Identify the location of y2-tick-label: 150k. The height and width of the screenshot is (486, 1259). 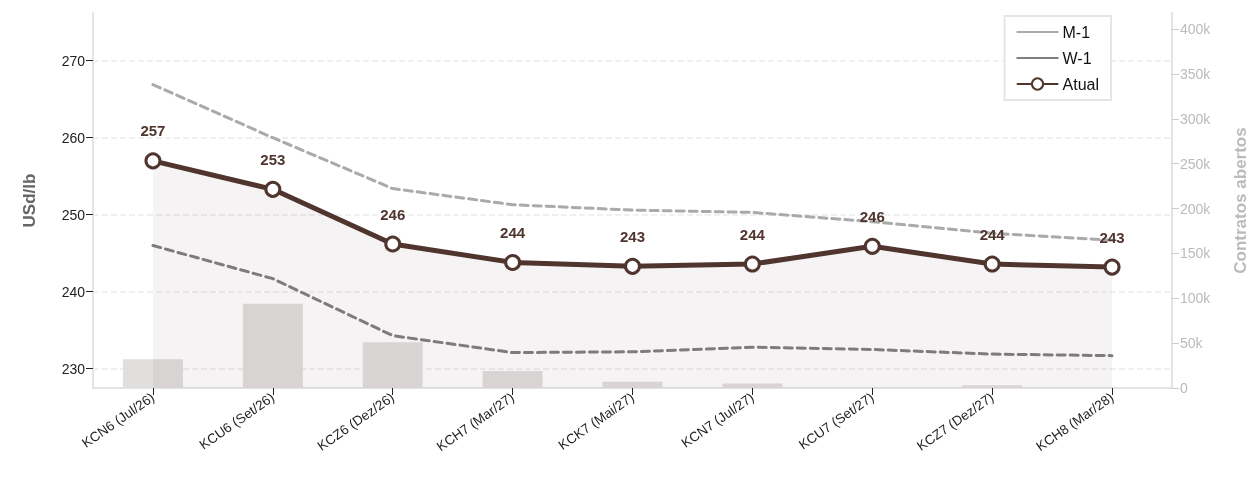
(1196, 253).